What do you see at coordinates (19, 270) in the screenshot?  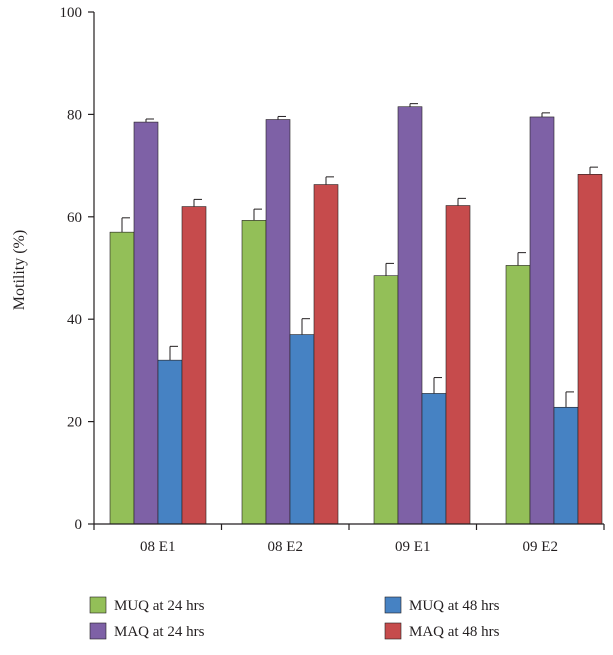 I see `y-axis-title: Motility (%)` at bounding box center [19, 270].